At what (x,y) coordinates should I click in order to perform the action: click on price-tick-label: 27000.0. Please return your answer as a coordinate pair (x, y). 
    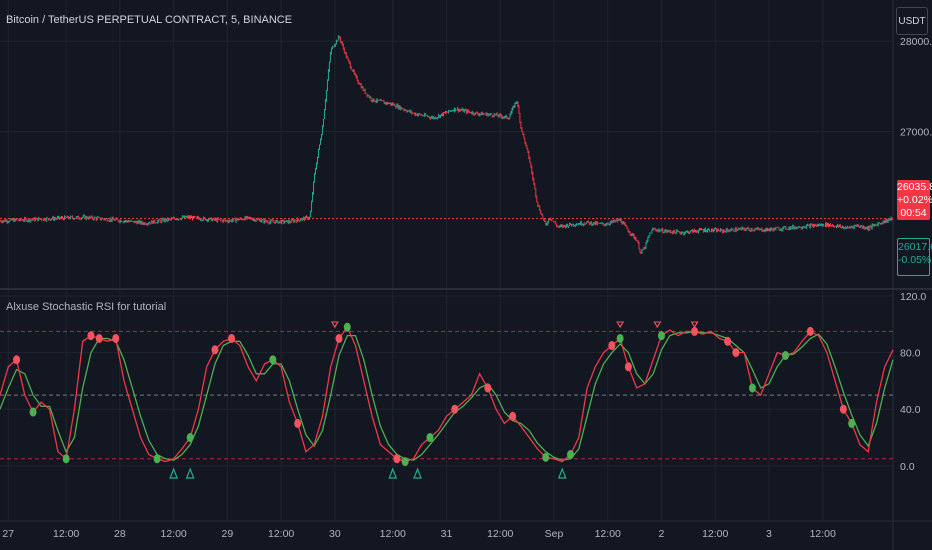
    Looking at the image, I should click on (916, 132).